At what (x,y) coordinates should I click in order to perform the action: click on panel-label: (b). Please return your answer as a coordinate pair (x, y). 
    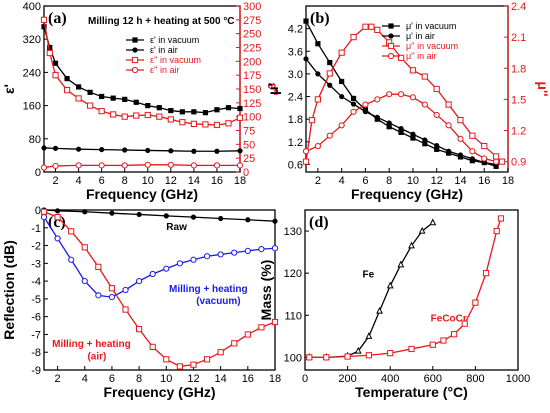
    Looking at the image, I should click on (320, 18).